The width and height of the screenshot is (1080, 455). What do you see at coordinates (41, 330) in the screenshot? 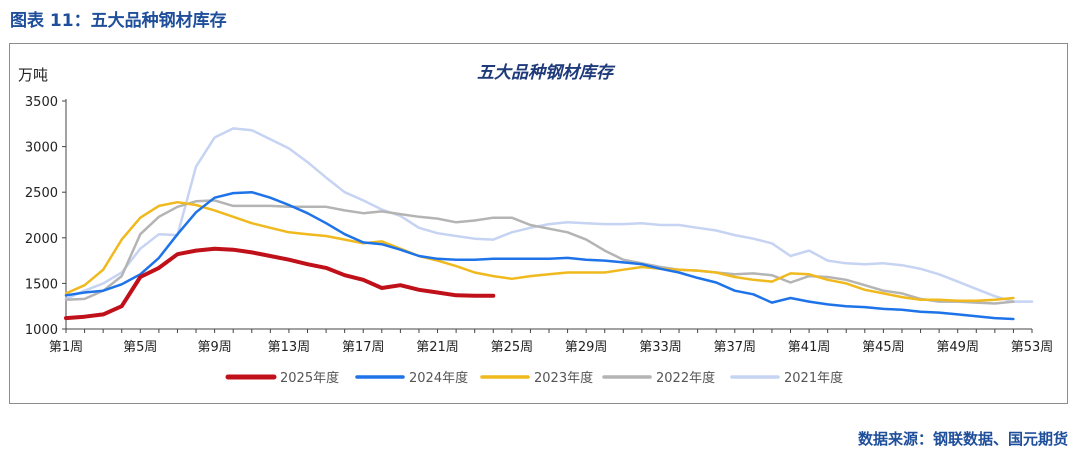
I see `y-tick-label: 1000` at bounding box center [41, 330].